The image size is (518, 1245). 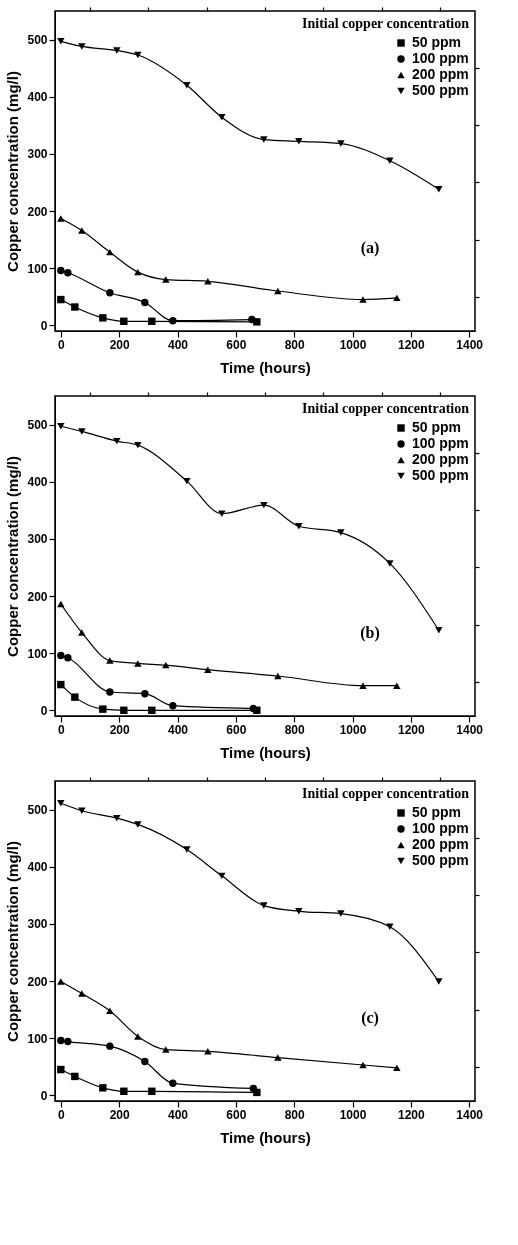 What do you see at coordinates (44, 710) in the screenshot?
I see `y-tick-label: 0` at bounding box center [44, 710].